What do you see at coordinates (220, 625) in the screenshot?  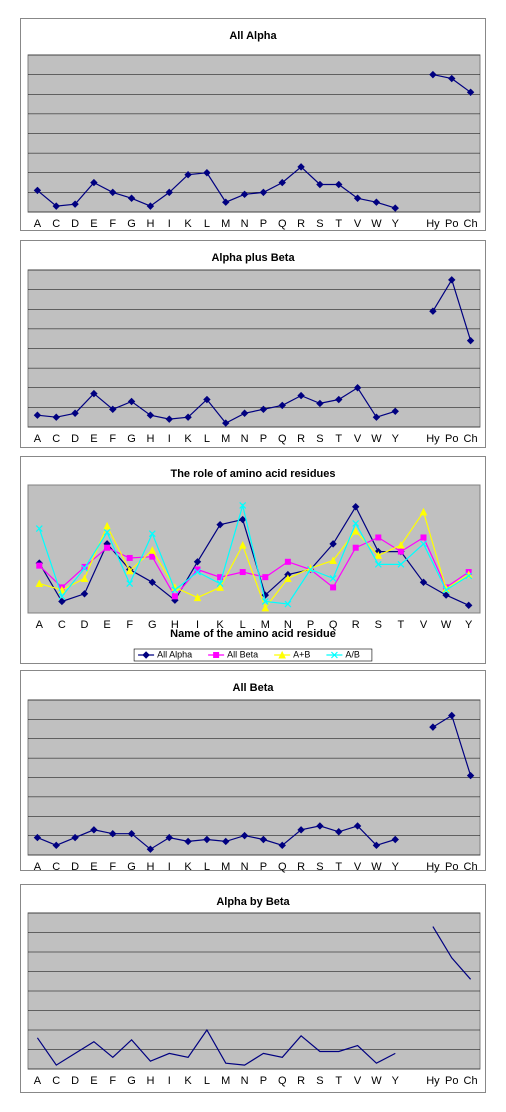 I see `x-tick-label: K` at bounding box center [220, 625].